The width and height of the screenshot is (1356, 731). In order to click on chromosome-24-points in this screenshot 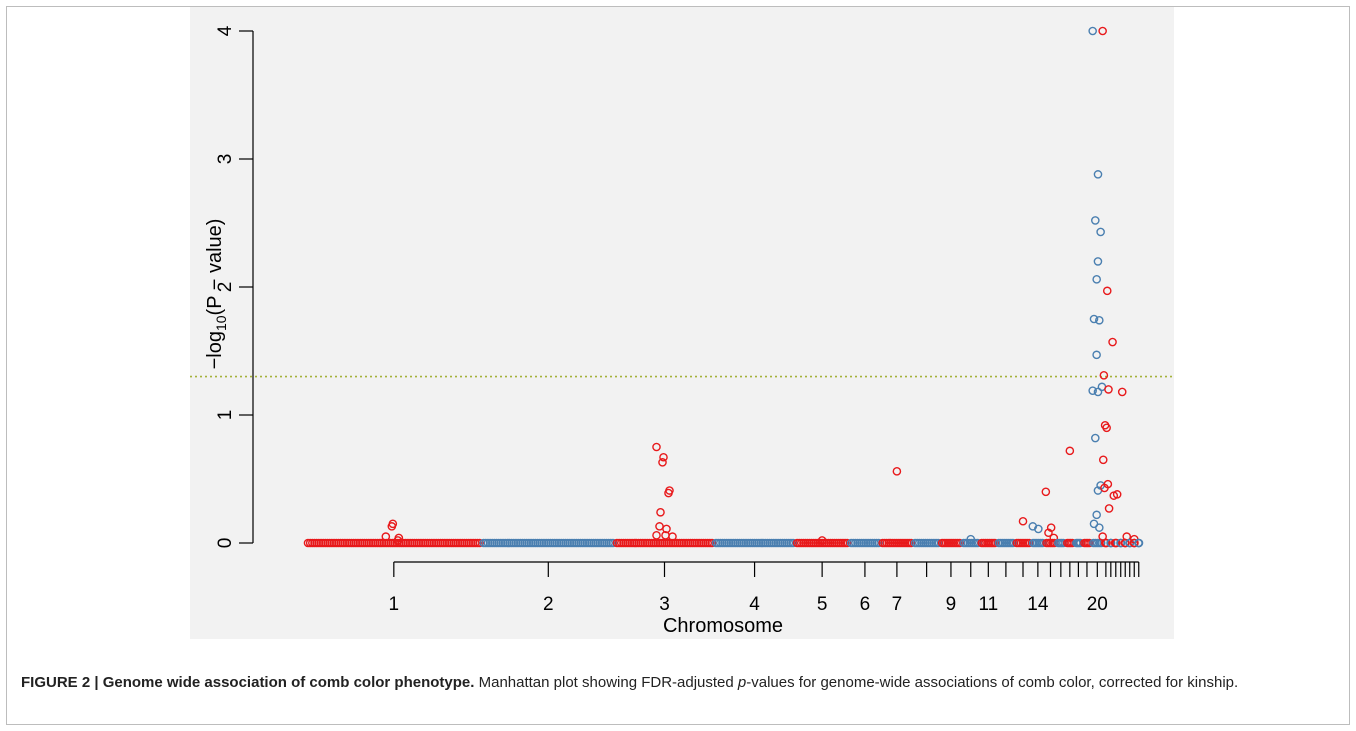, I will do `click(1121, 543)`.